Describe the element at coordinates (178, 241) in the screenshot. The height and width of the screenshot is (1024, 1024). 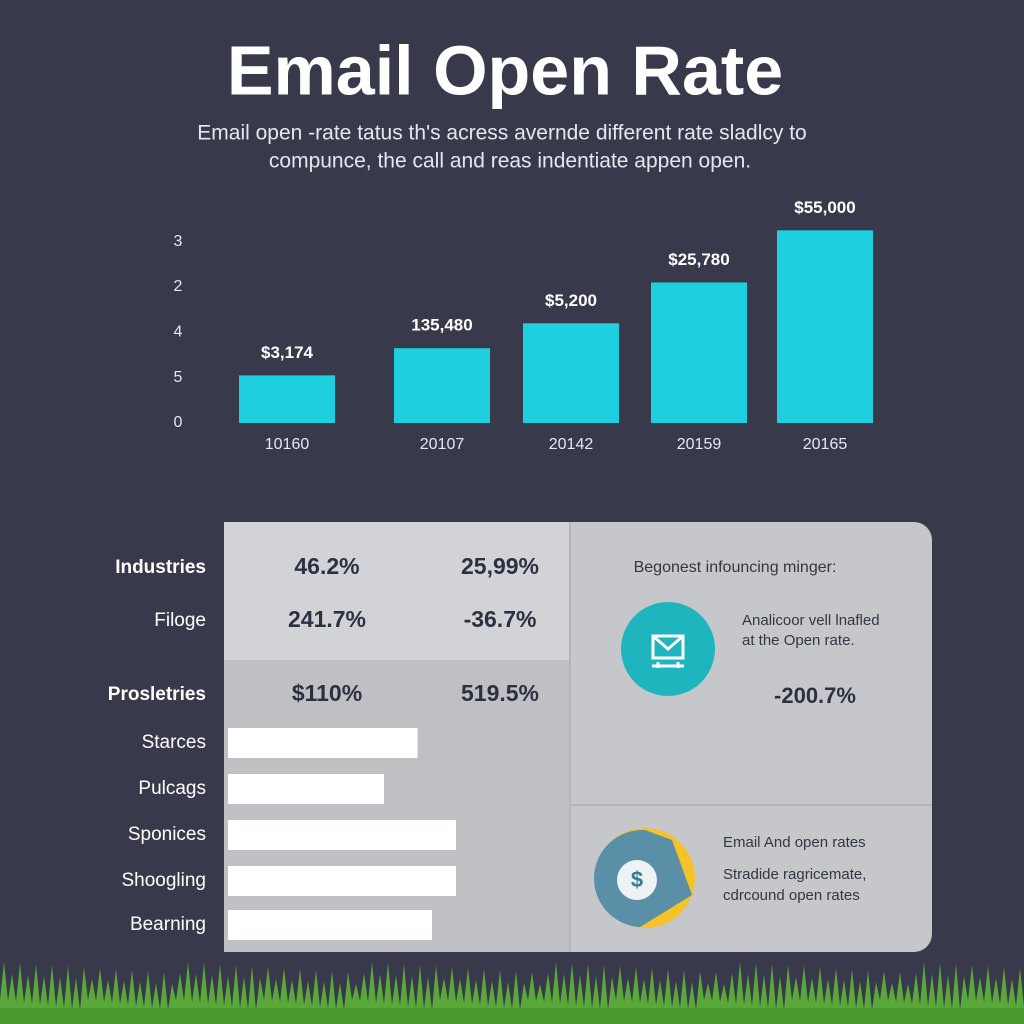
I see `y-tick-label: 3` at that location.